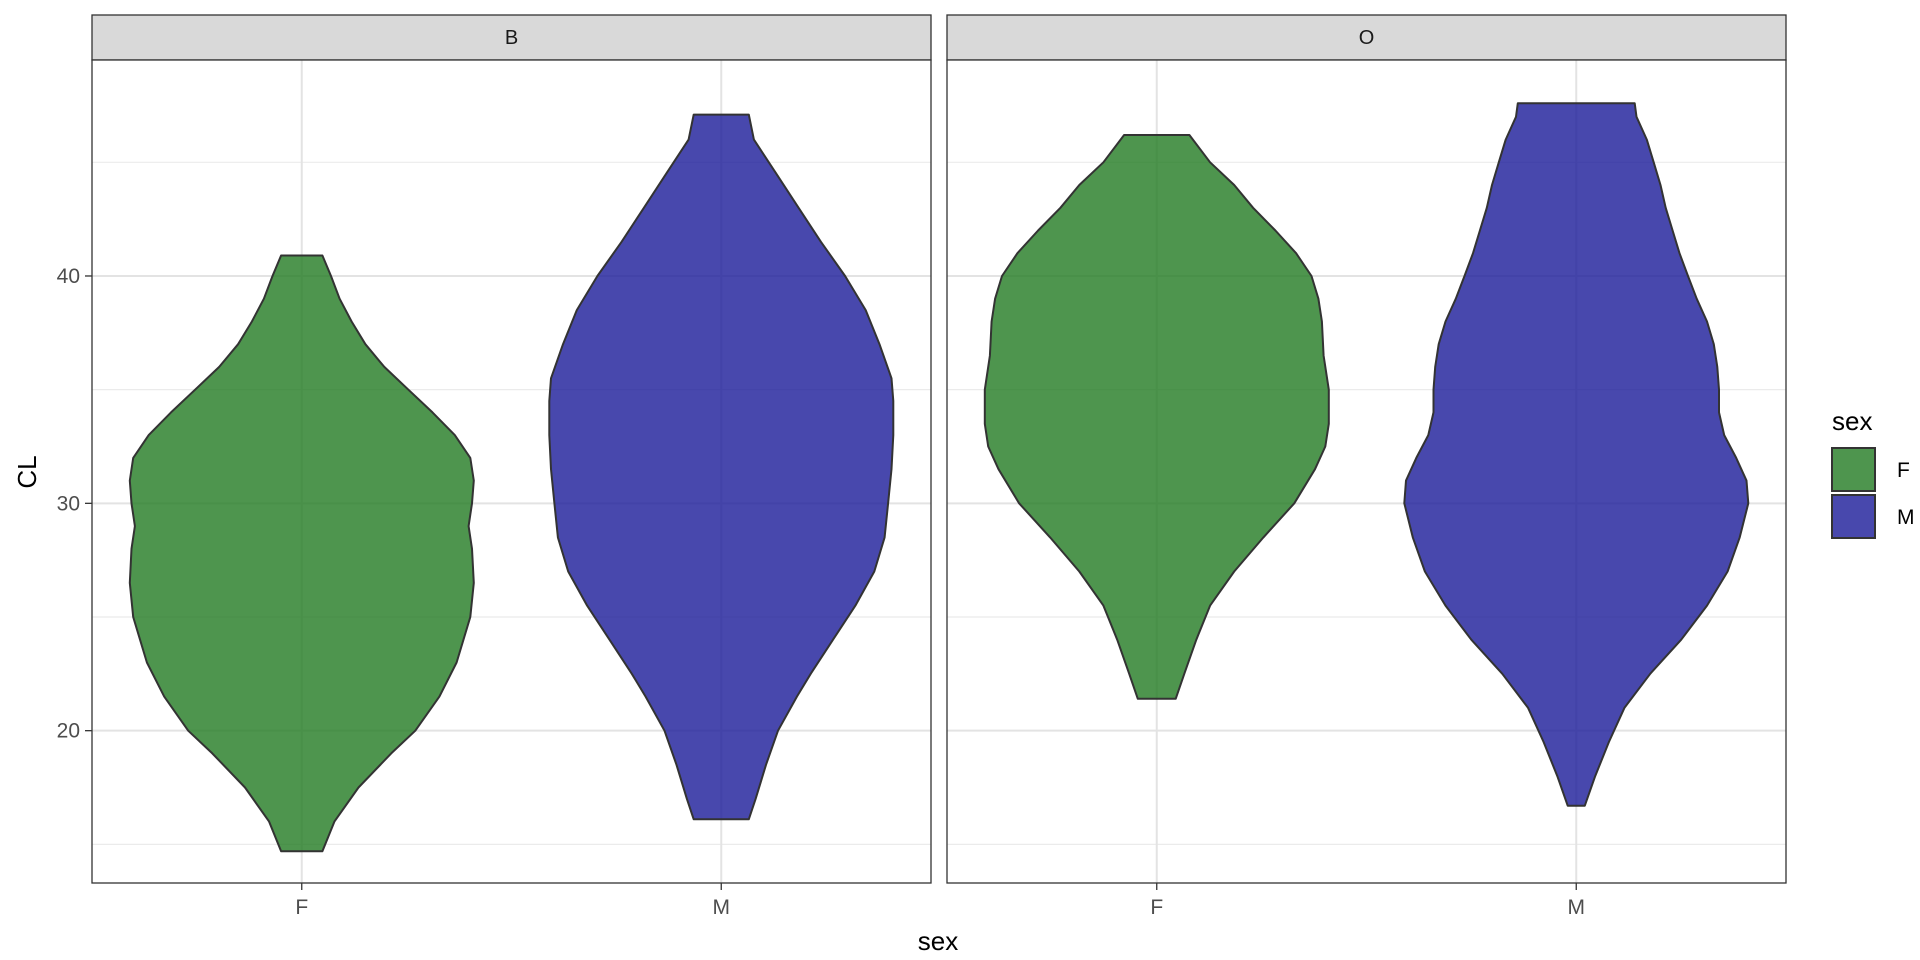 Image resolution: width=1920 pixels, height=960 pixels. What do you see at coordinates (1576, 454) in the screenshot?
I see `violin-o-m` at bounding box center [1576, 454].